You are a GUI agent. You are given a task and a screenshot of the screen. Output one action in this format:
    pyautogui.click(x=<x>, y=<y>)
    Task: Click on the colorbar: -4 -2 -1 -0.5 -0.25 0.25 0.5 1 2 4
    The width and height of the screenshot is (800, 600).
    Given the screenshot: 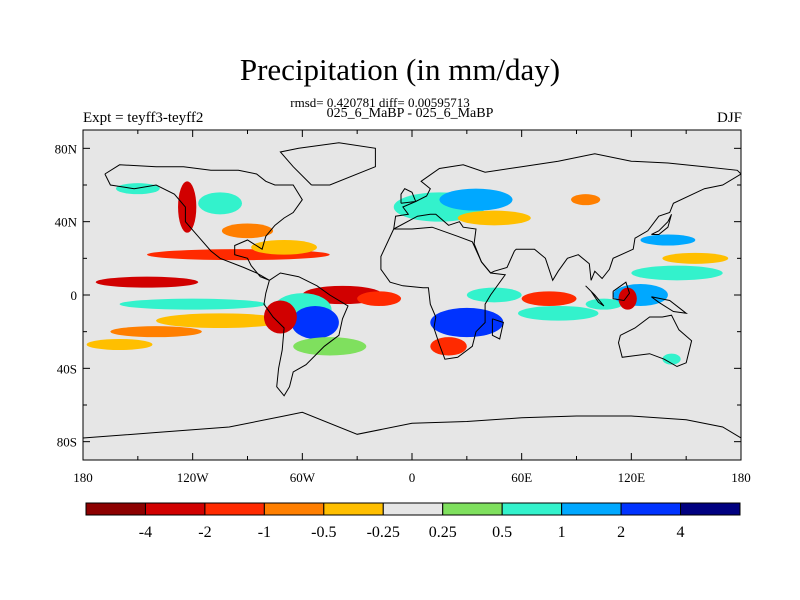 What is the action you would take?
    pyautogui.click(x=413, y=521)
    